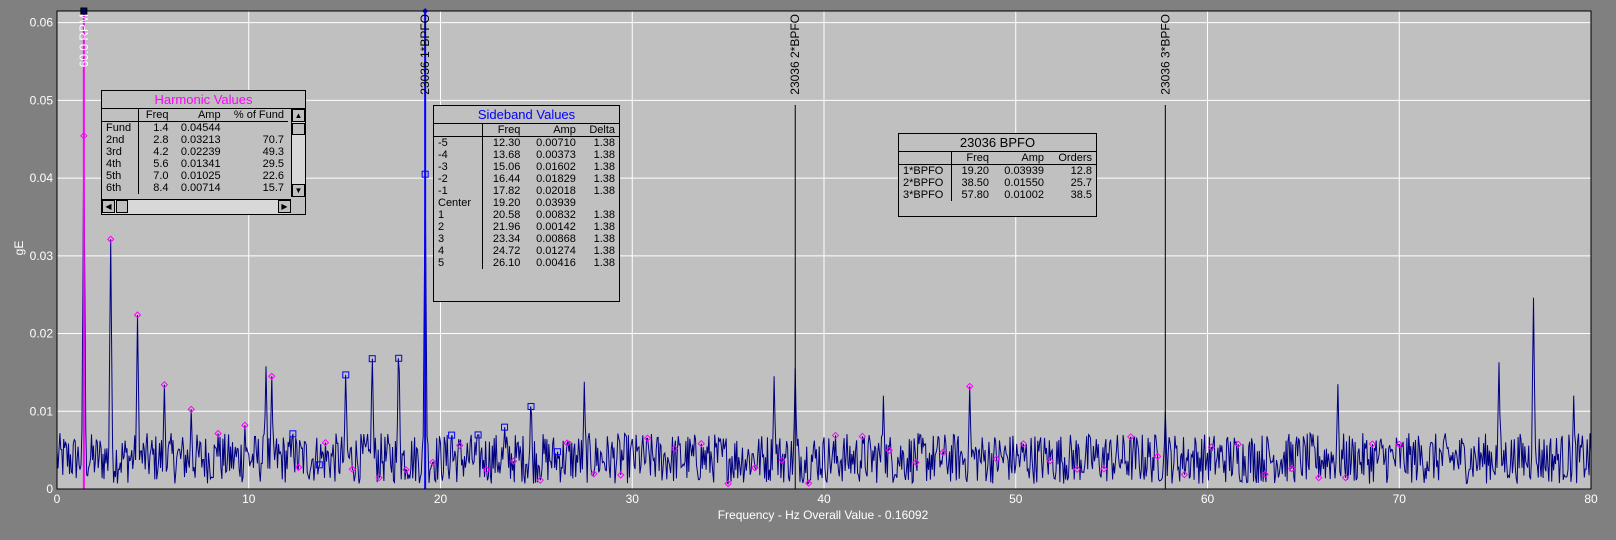 The width and height of the screenshot is (1616, 540). I want to click on sideband-cell: 0.00142, so click(556, 227).